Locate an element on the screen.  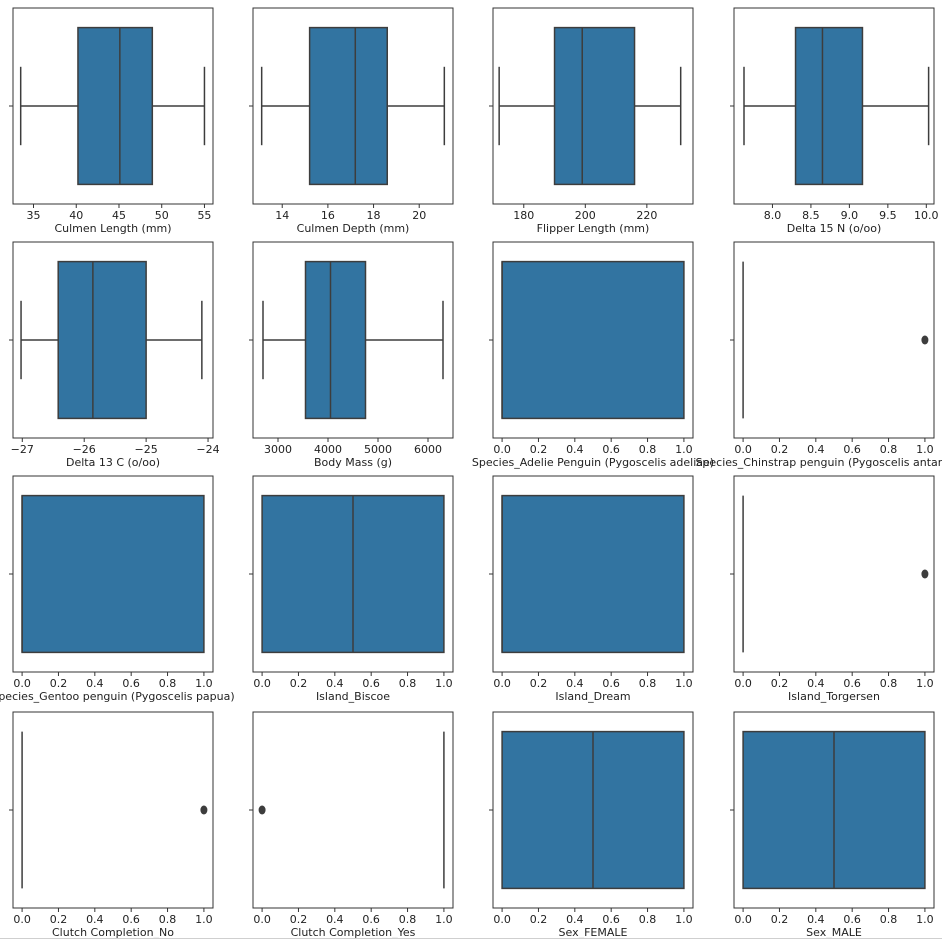
x-tick-label: 50 is located at coordinates (162, 215).